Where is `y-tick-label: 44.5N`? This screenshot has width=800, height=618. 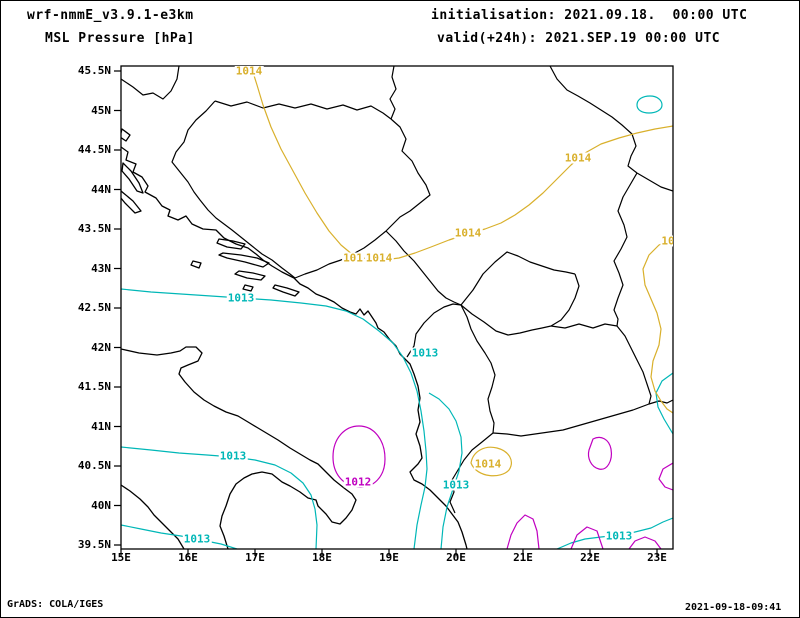
y-tick-label: 44.5N is located at coordinates (94, 149).